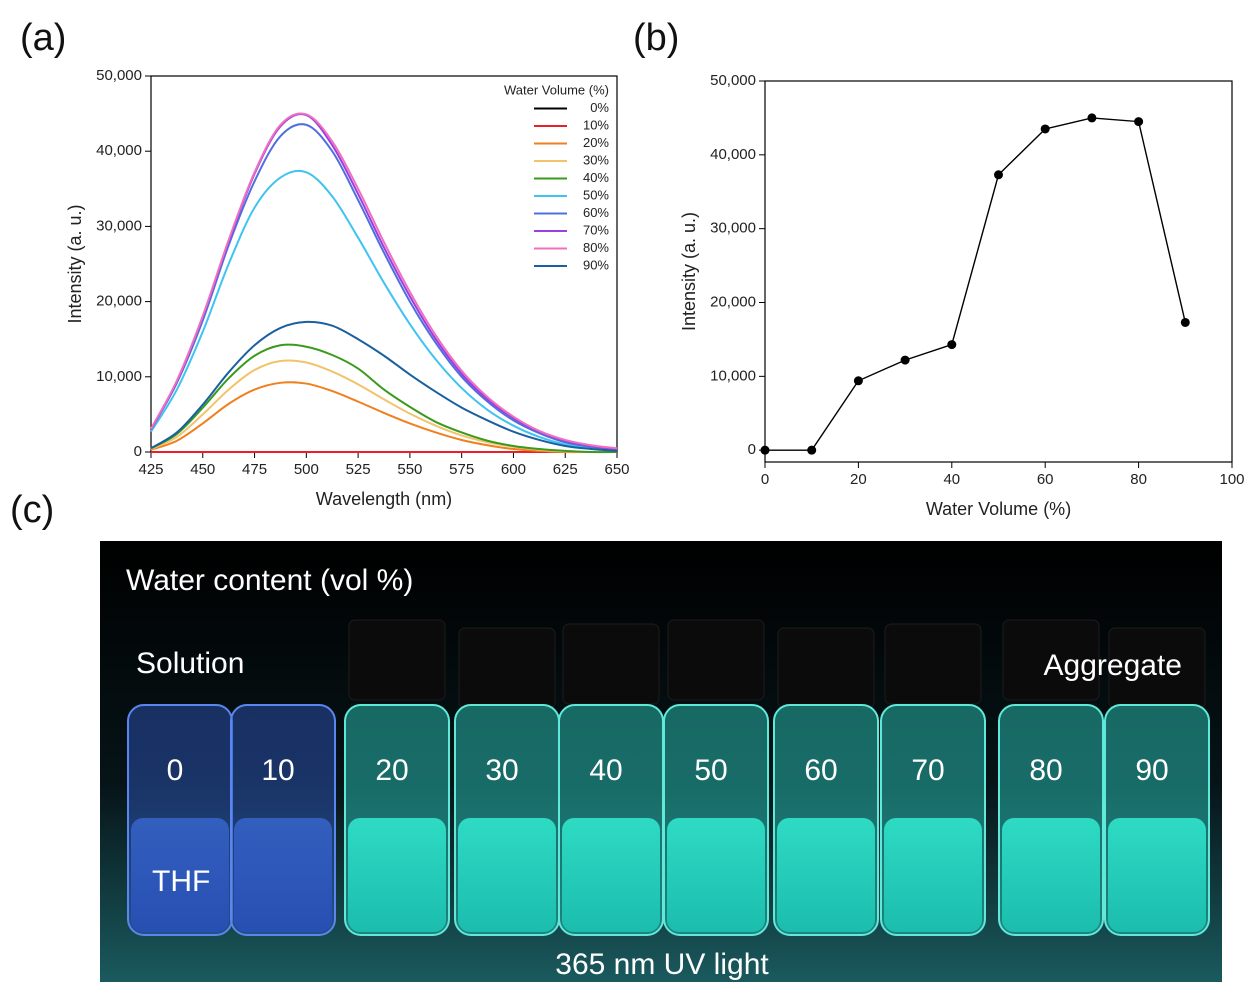 This screenshot has width=1246, height=982. What do you see at coordinates (1113, 665) in the screenshot?
I see `aggregate-label: Aggregate` at bounding box center [1113, 665].